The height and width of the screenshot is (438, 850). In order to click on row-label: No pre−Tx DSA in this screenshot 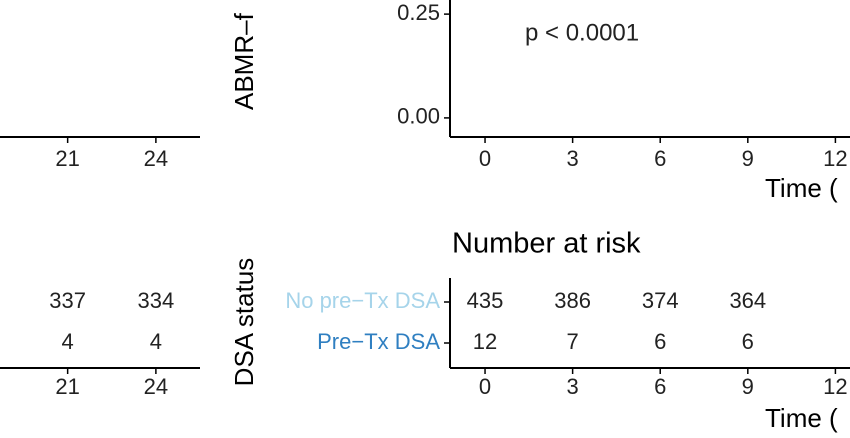, I will do `click(362, 300)`.